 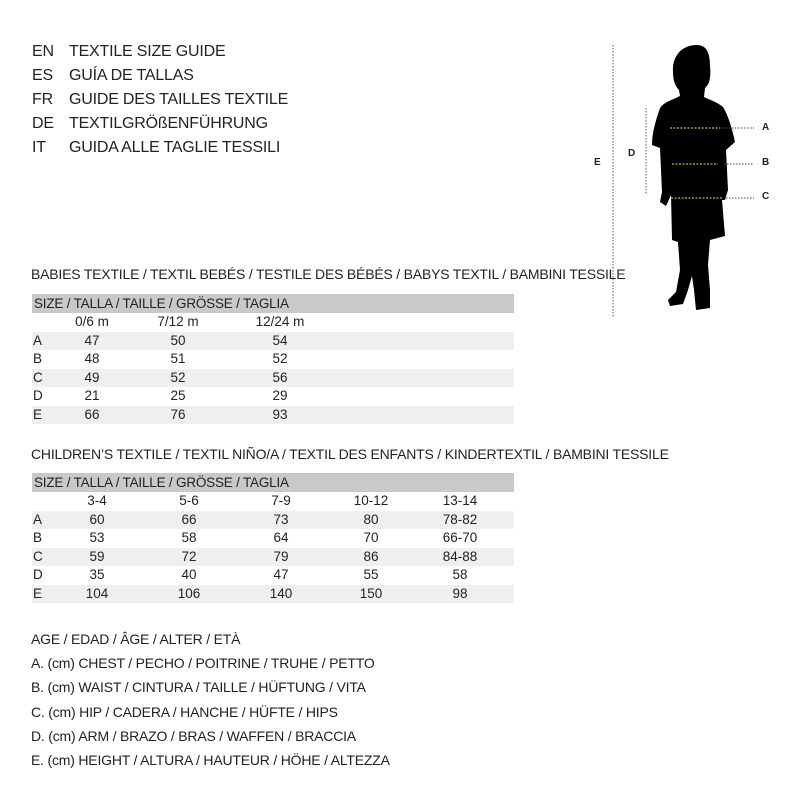 What do you see at coordinates (147, 51) in the screenshot?
I see `language-title: TEXTILE SIZE GUIDE` at bounding box center [147, 51].